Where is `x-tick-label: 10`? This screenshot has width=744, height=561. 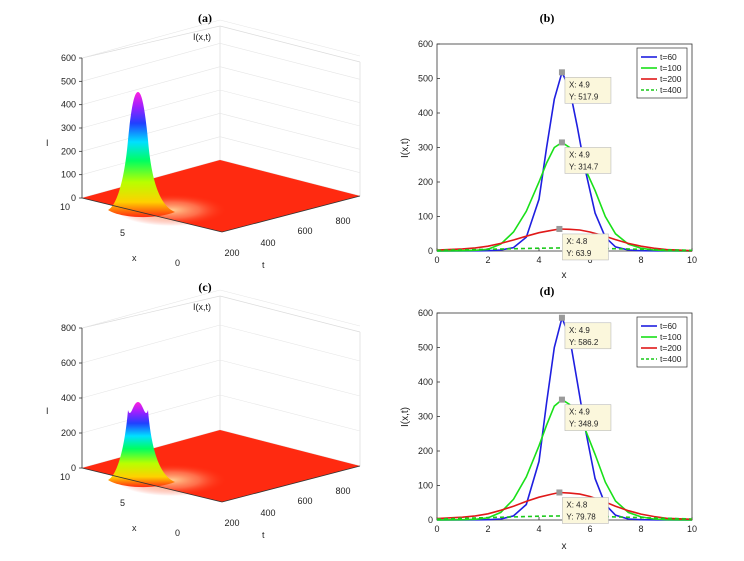
x-tick-label: 10 is located at coordinates (692, 529).